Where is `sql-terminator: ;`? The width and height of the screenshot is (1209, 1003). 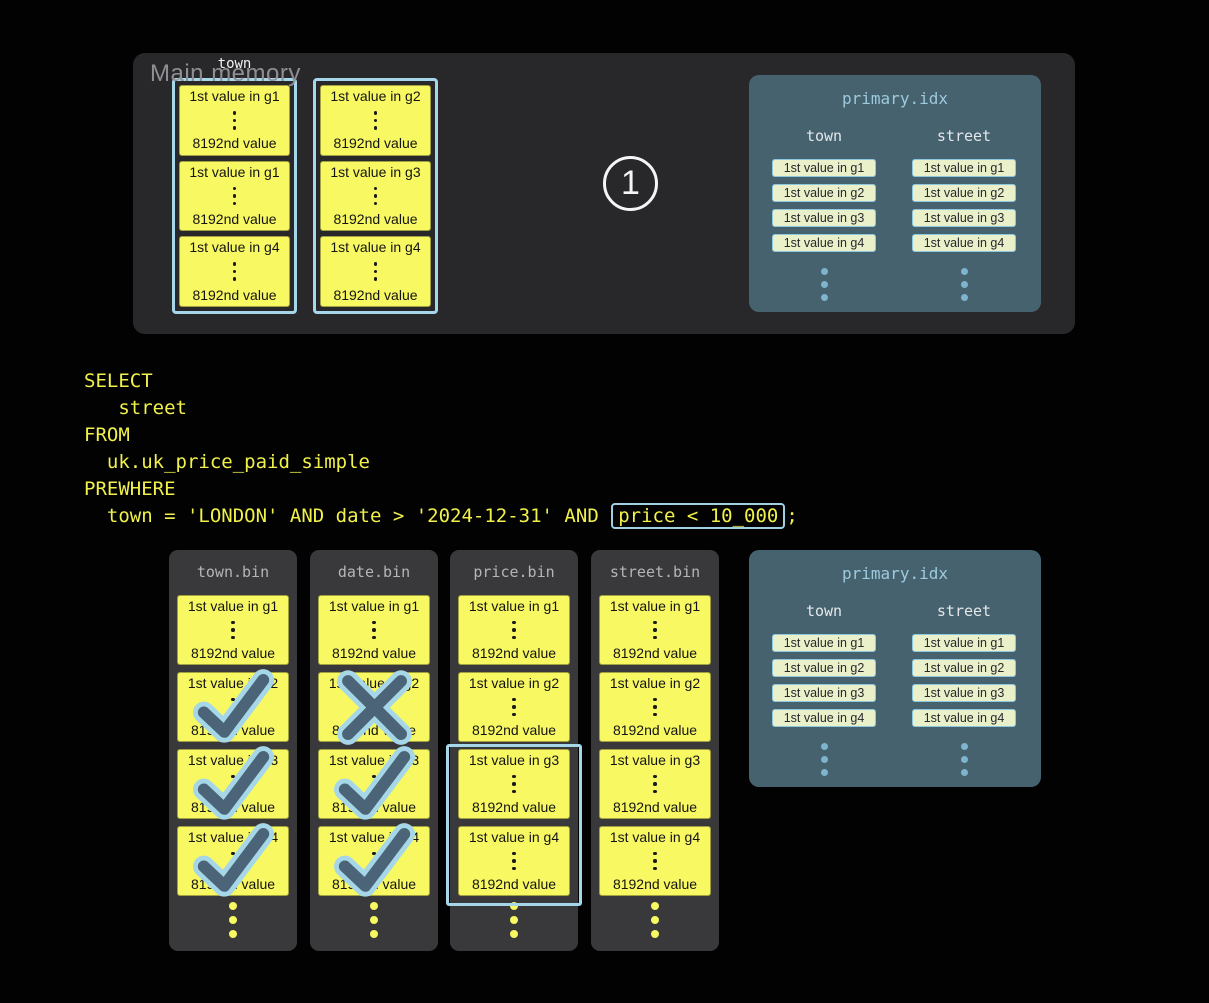
sql-terminator: ; is located at coordinates (792, 516).